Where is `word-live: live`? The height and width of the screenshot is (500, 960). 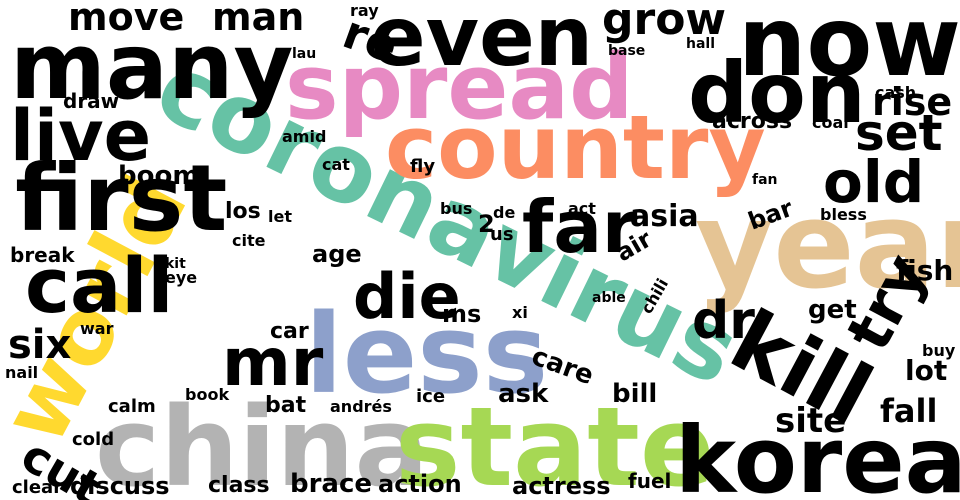 word-live: live is located at coordinates (80, 136).